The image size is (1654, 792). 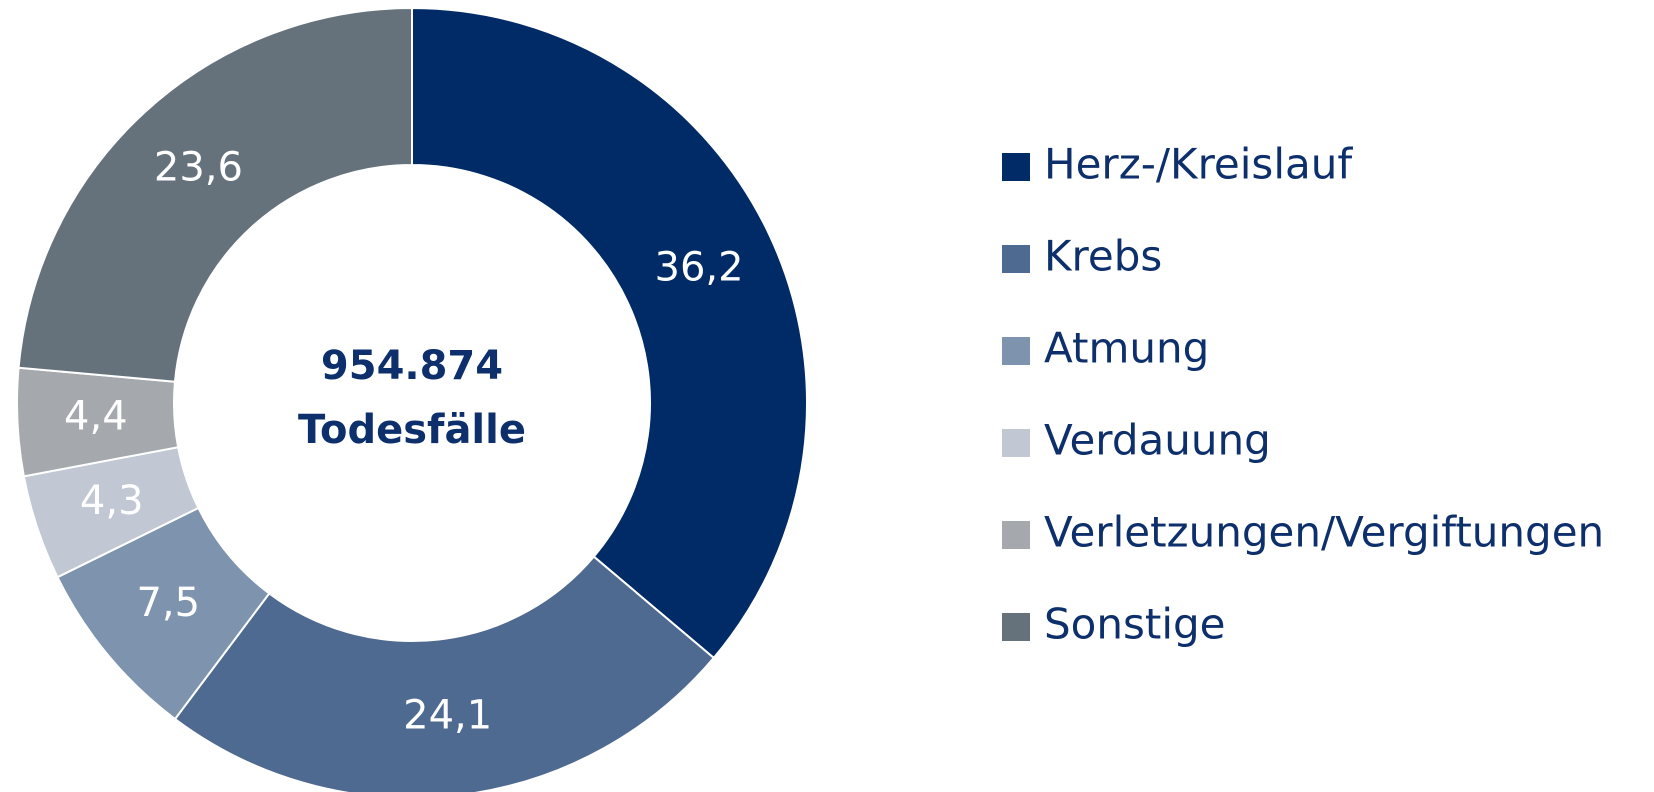 I want to click on center-label: 954.874, so click(x=412, y=366).